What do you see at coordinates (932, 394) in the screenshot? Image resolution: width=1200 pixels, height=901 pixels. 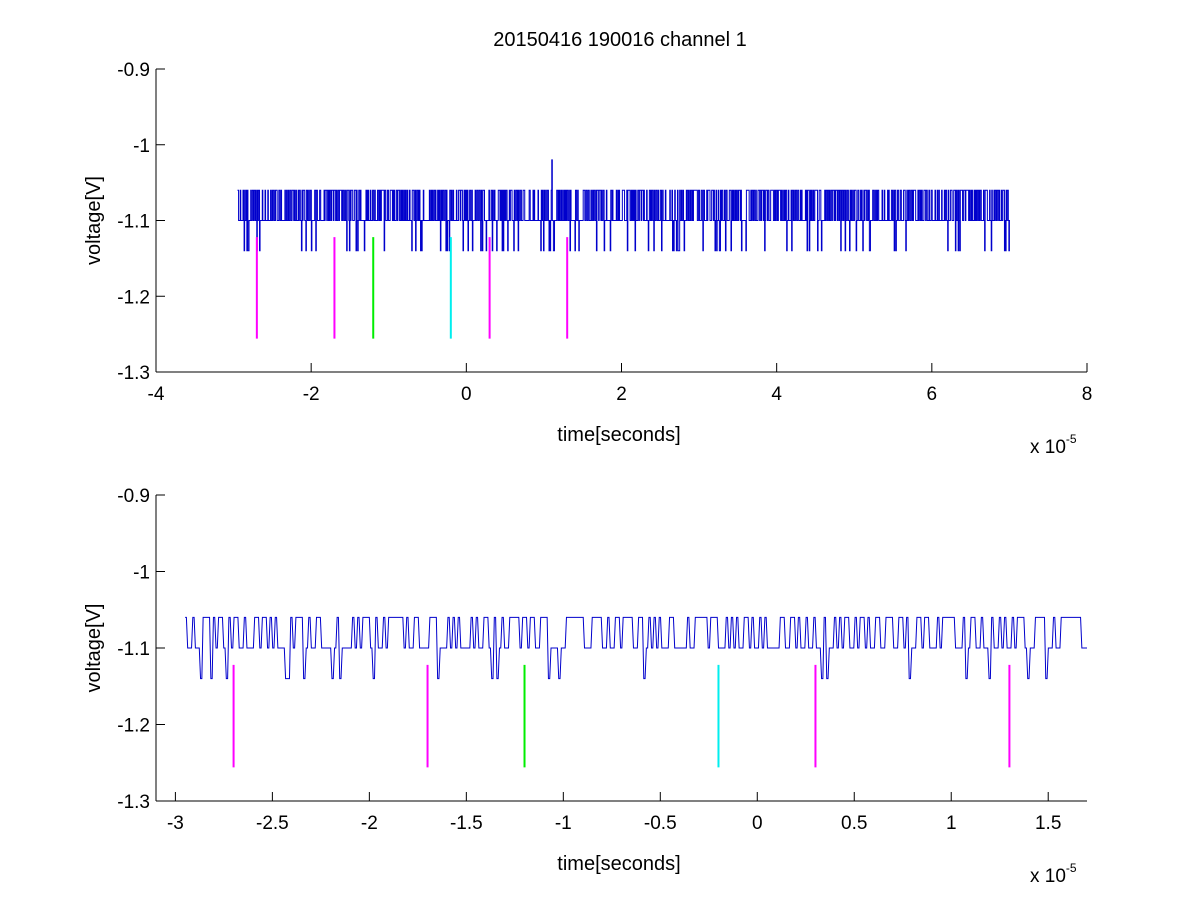 I see `x-tick-label: 6` at bounding box center [932, 394].